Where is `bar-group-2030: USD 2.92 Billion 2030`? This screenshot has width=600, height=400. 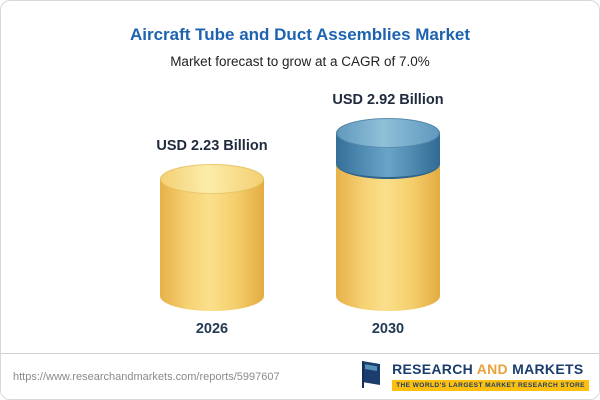 bar-group-2030: USD 2.92 Billion 2030 is located at coordinates (388, 214).